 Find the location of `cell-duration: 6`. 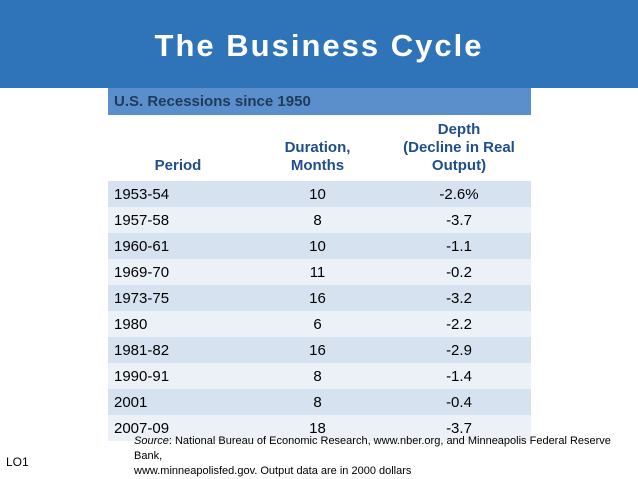

cell-duration: 6 is located at coordinates (317, 324).